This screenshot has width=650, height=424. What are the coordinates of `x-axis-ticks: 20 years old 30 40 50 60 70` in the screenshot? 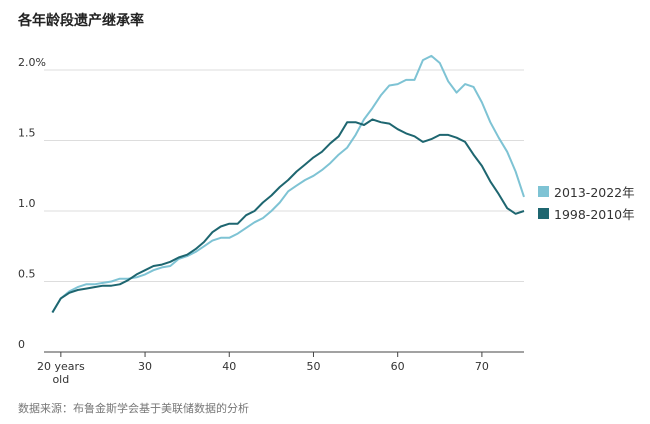 It's located at (263, 369).